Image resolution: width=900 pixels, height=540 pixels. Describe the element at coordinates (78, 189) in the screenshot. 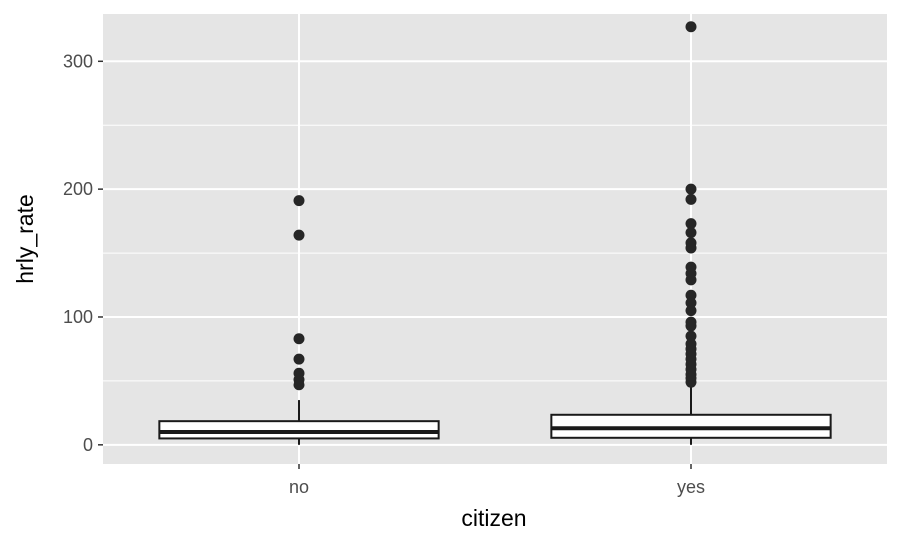

I see `y-tick-label: 200` at that location.